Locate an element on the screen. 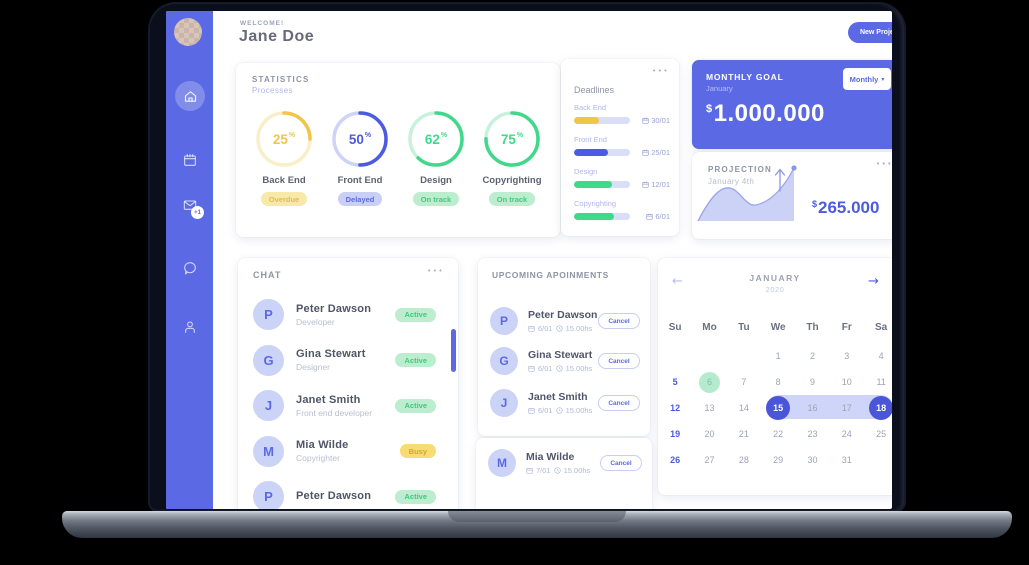 The width and height of the screenshot is (1029, 565). calendar-day: 2 is located at coordinates (812, 356).